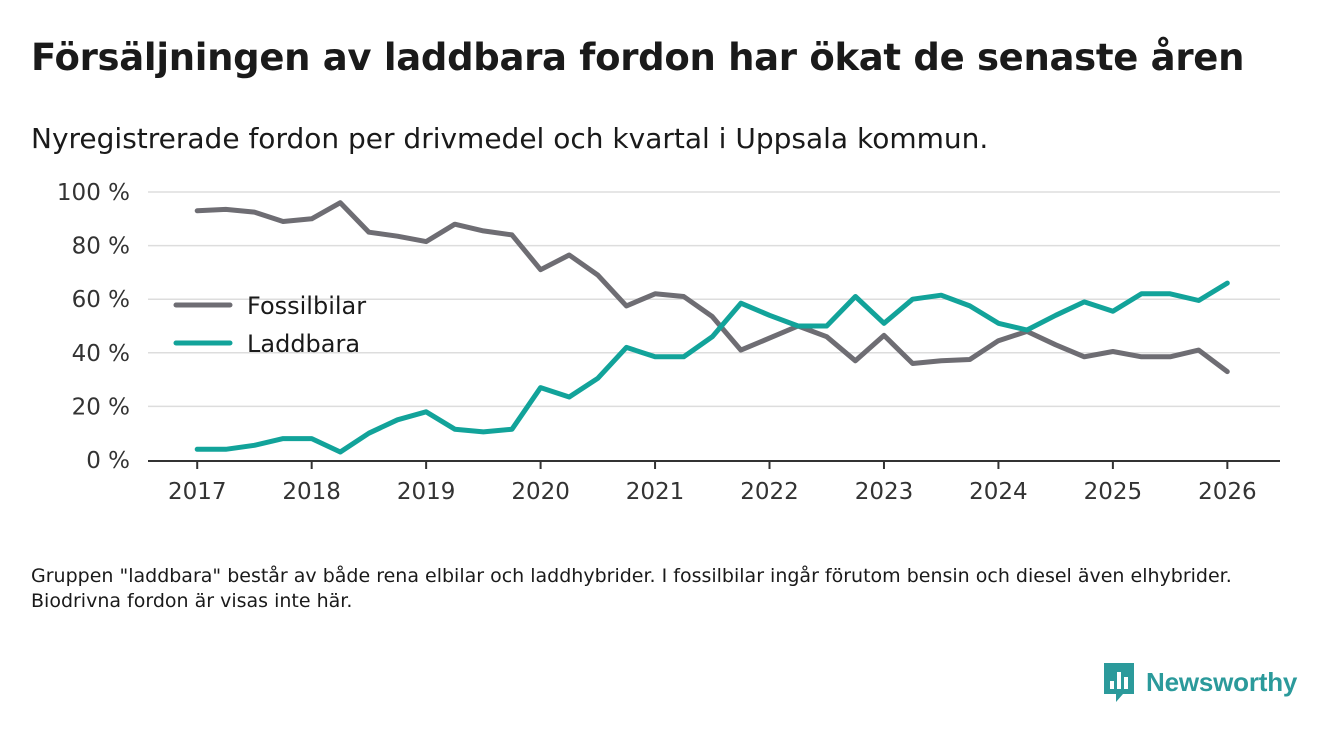  I want to click on brand-name: Newsworthy, so click(1222, 681).